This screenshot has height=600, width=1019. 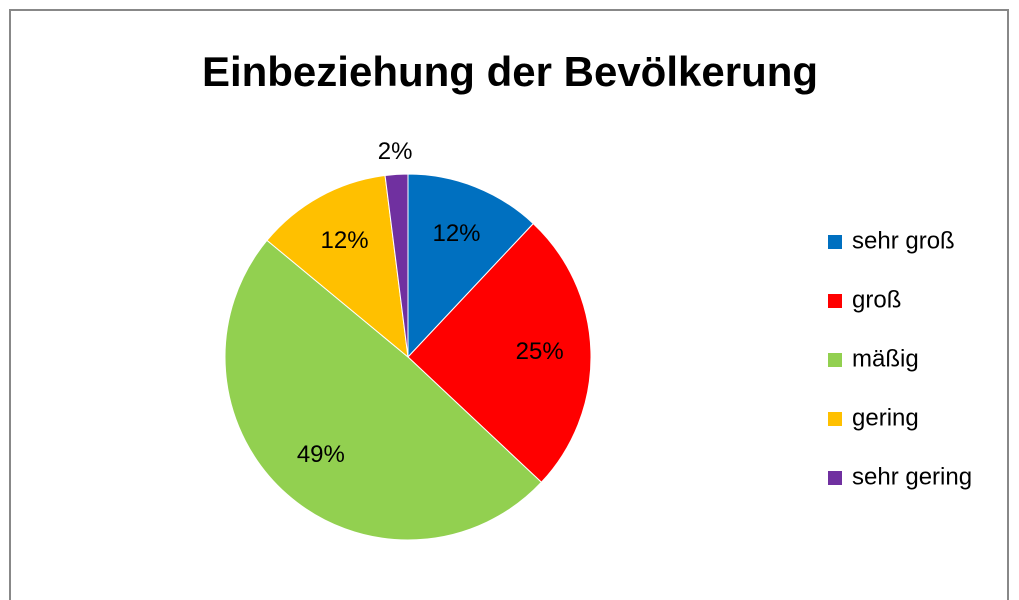 What do you see at coordinates (321, 454) in the screenshot?
I see `data-label: 49%` at bounding box center [321, 454].